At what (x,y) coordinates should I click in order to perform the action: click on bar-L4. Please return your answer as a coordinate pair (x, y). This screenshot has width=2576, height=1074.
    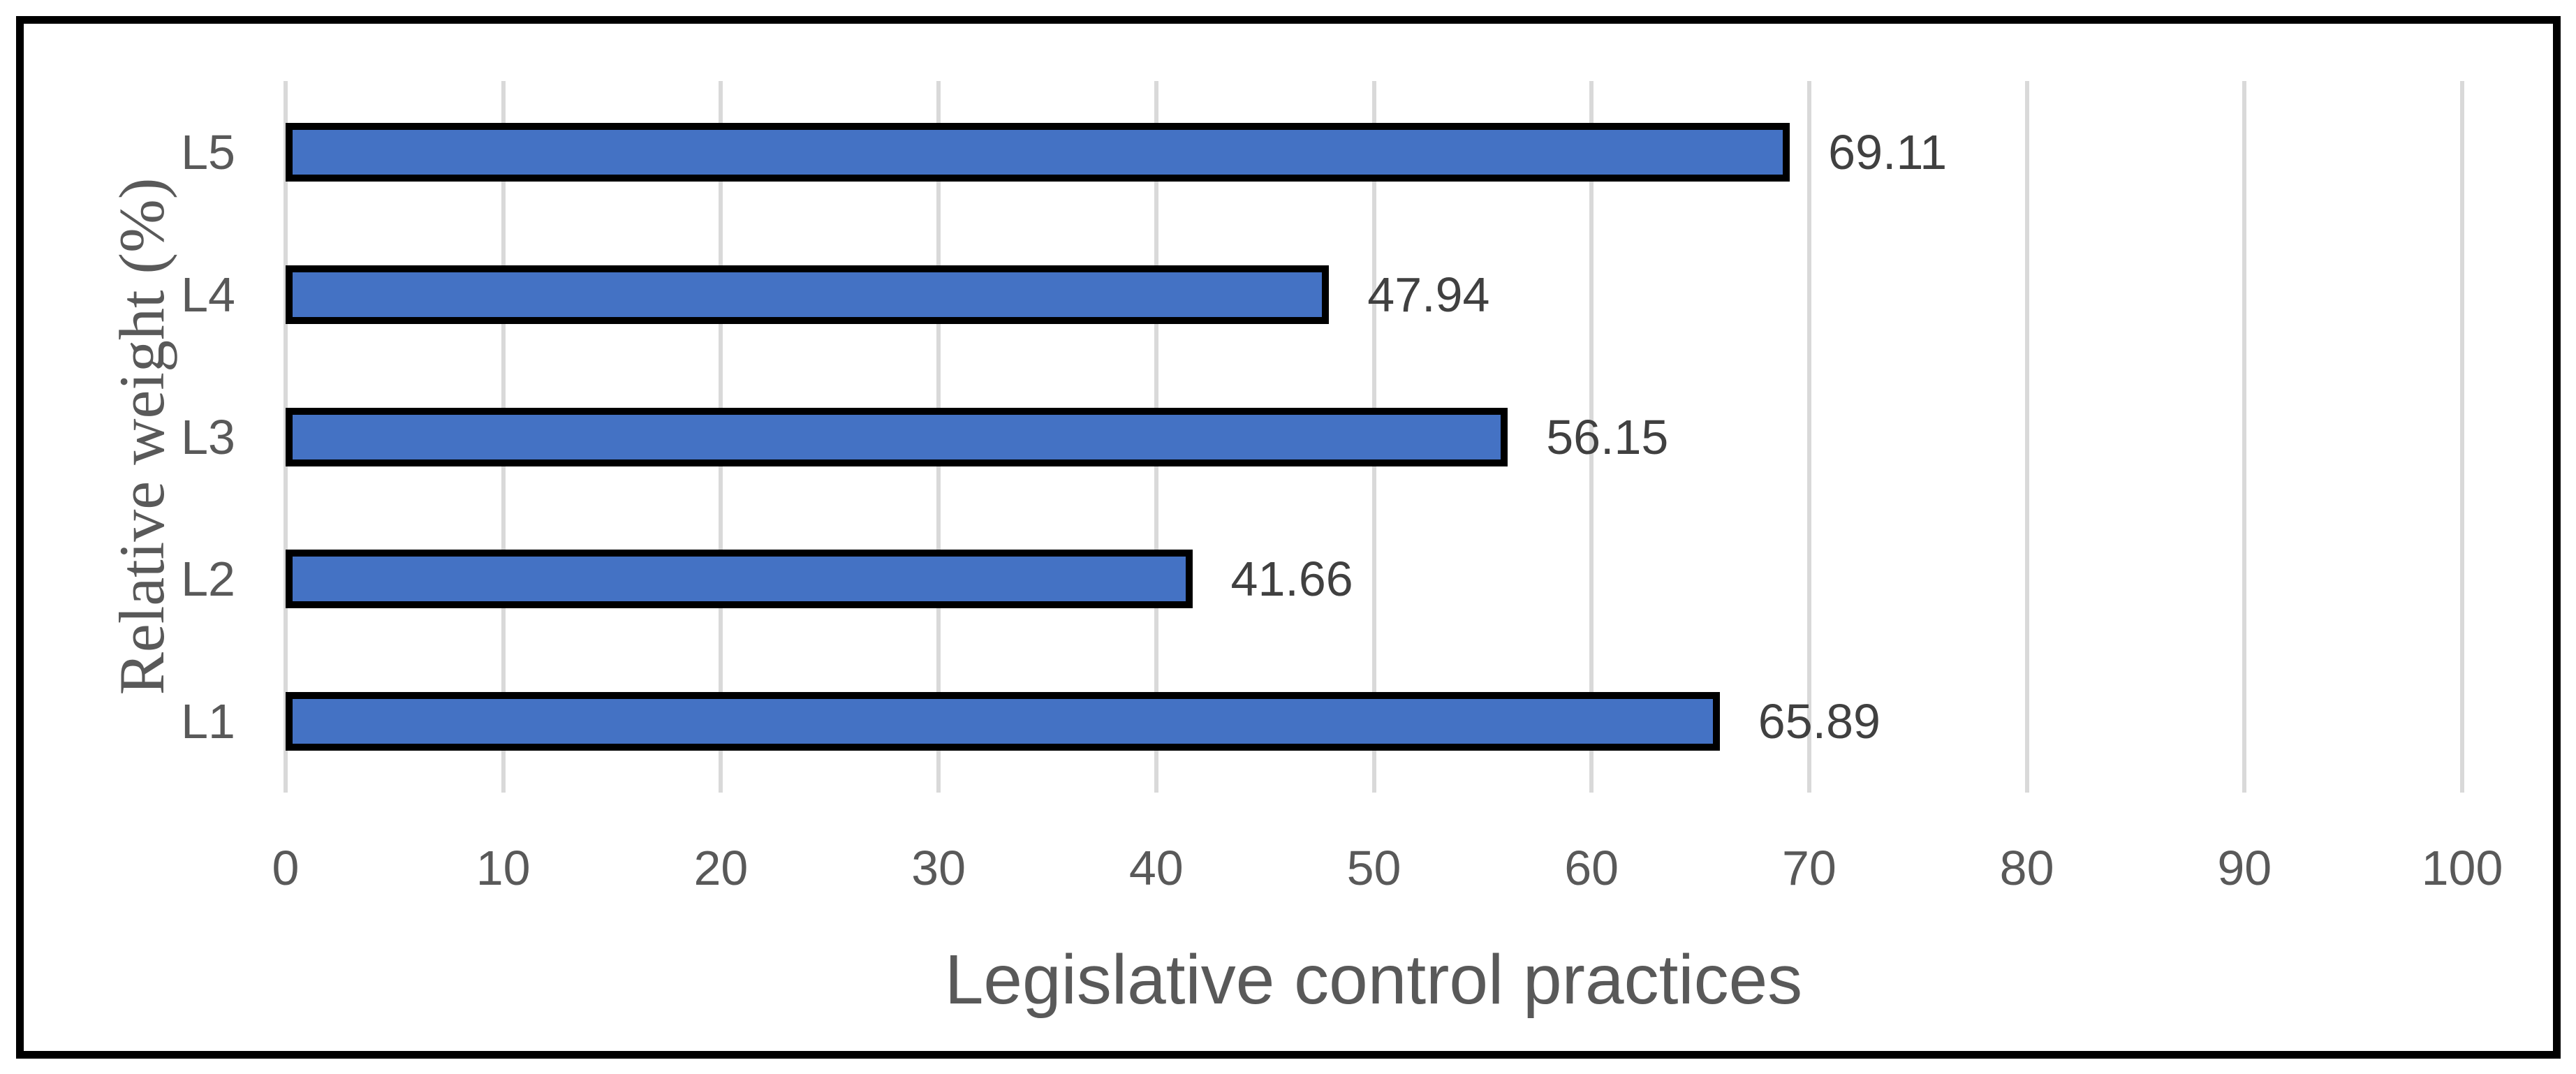
    Looking at the image, I should click on (808, 294).